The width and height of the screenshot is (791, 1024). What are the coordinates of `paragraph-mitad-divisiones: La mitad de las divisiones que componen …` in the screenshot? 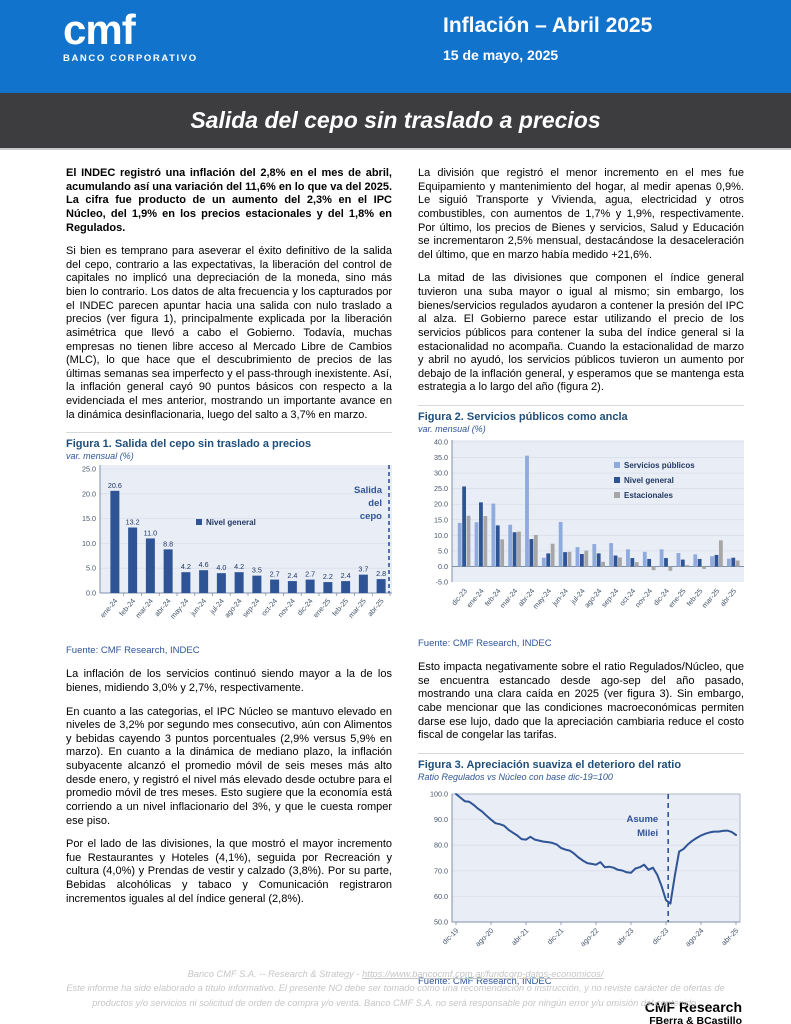 It's located at (581, 333).